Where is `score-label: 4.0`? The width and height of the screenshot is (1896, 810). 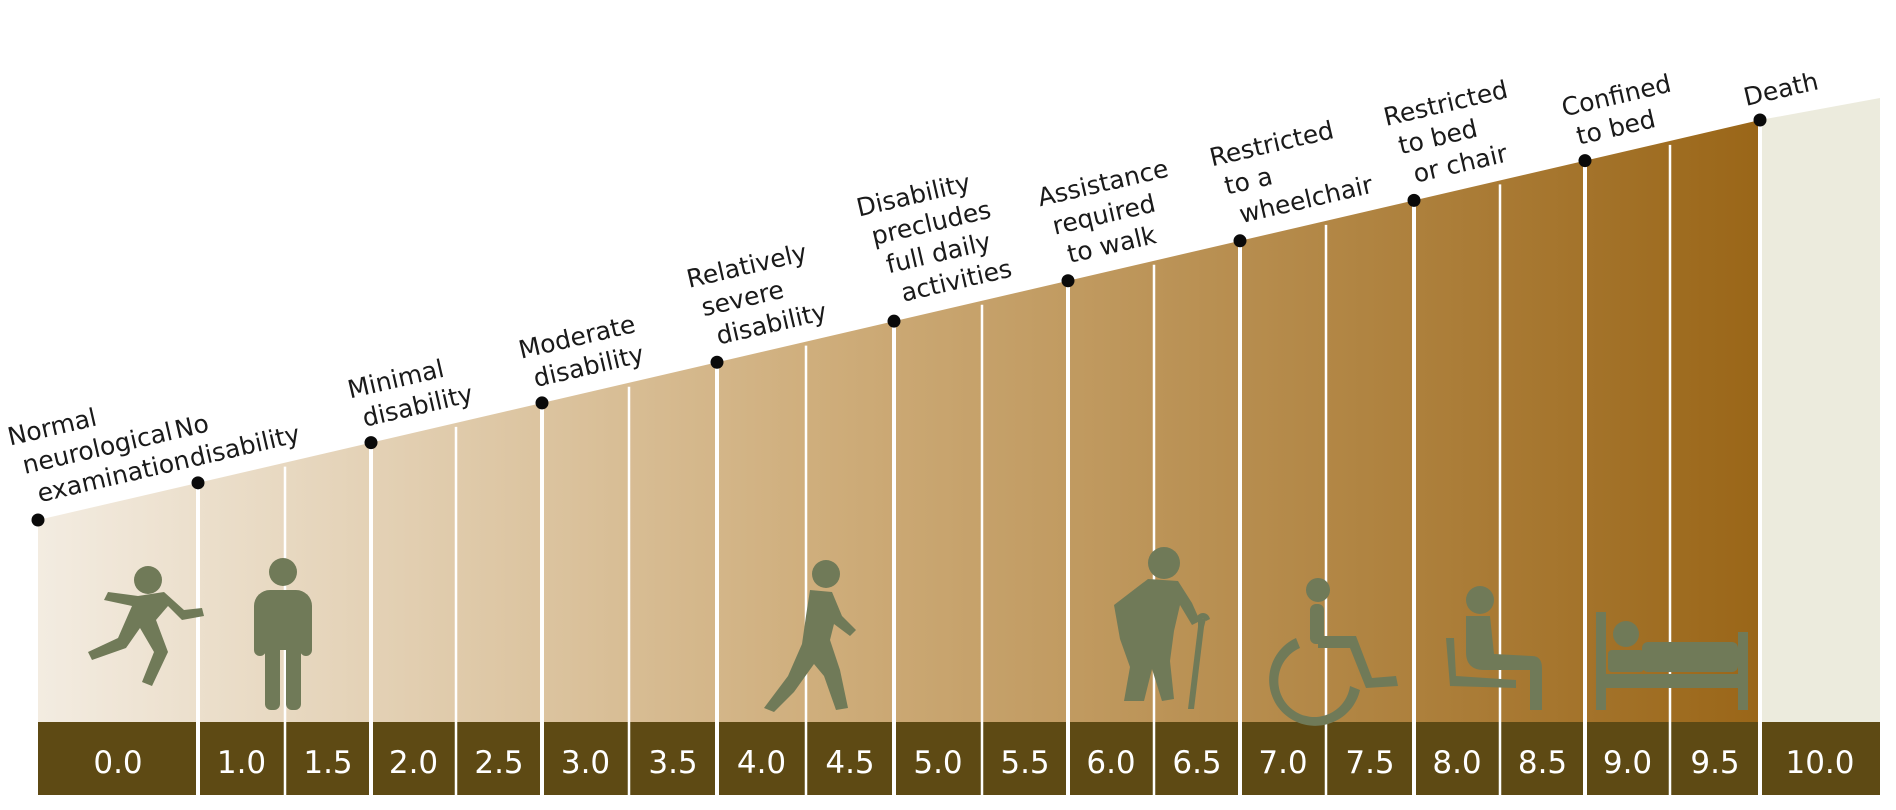
score-label: 4.0 is located at coordinates (761, 763).